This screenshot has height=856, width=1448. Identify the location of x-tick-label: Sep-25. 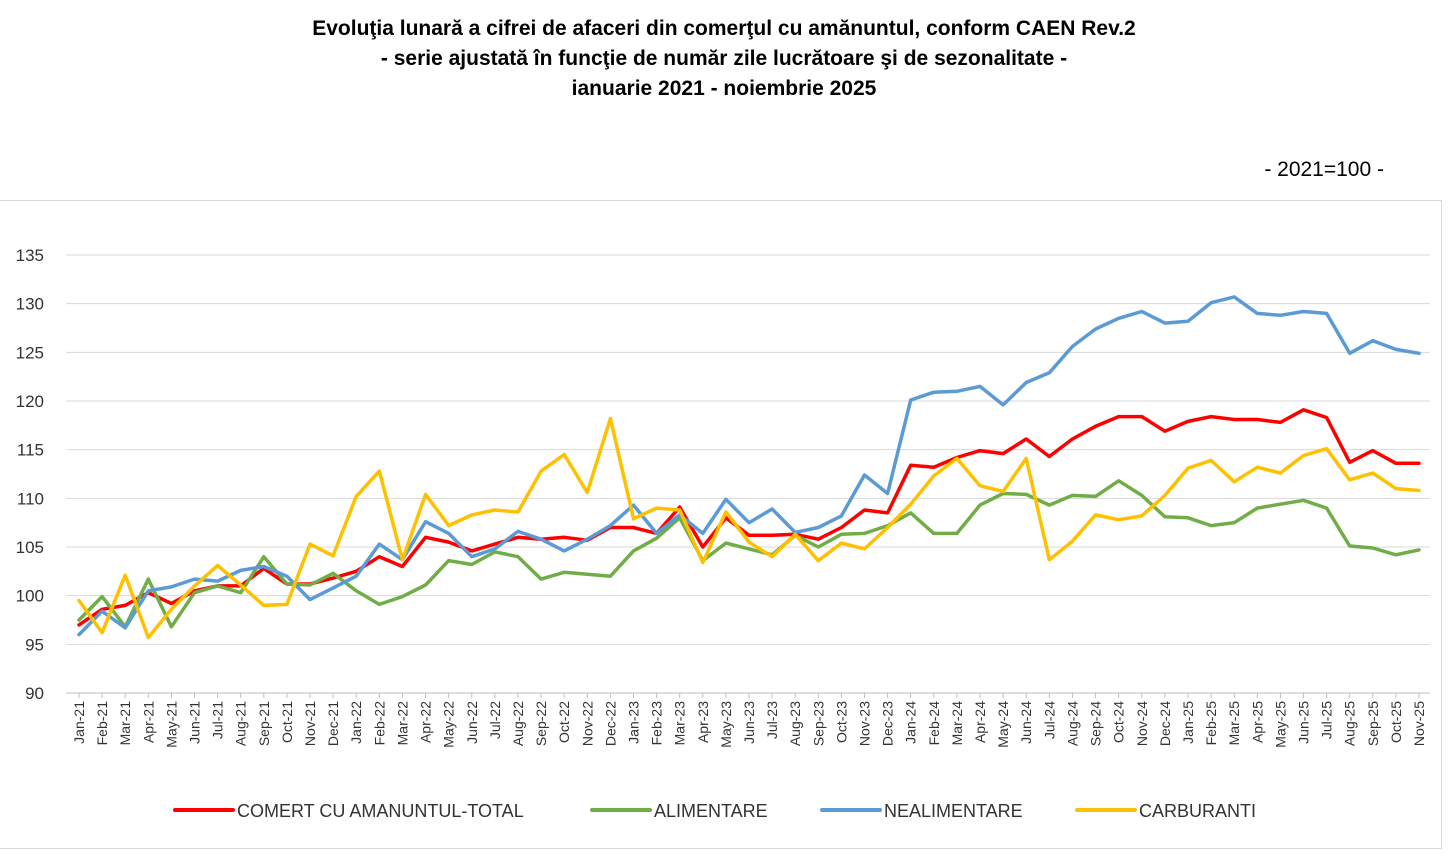
(1373, 723).